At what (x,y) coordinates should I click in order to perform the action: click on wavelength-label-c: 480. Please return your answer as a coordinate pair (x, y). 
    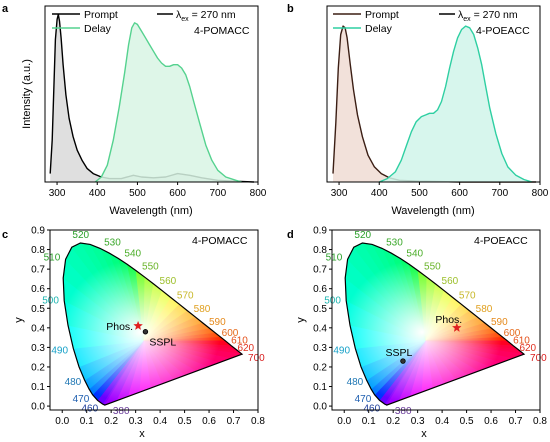
    Looking at the image, I should click on (73, 382).